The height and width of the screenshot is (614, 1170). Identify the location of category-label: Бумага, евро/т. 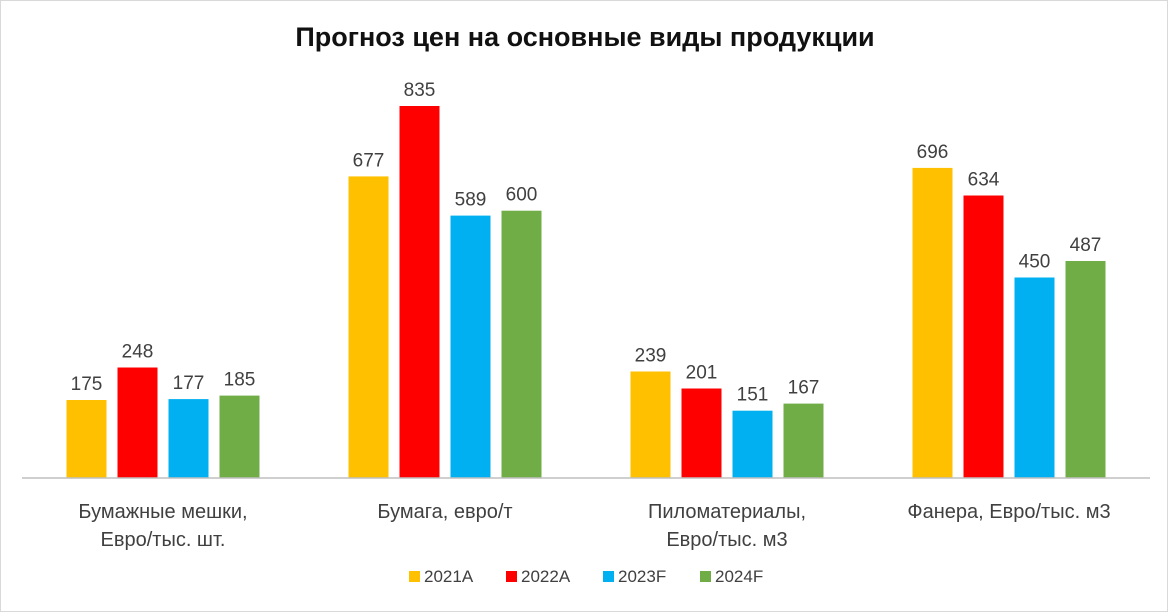
(444, 512).